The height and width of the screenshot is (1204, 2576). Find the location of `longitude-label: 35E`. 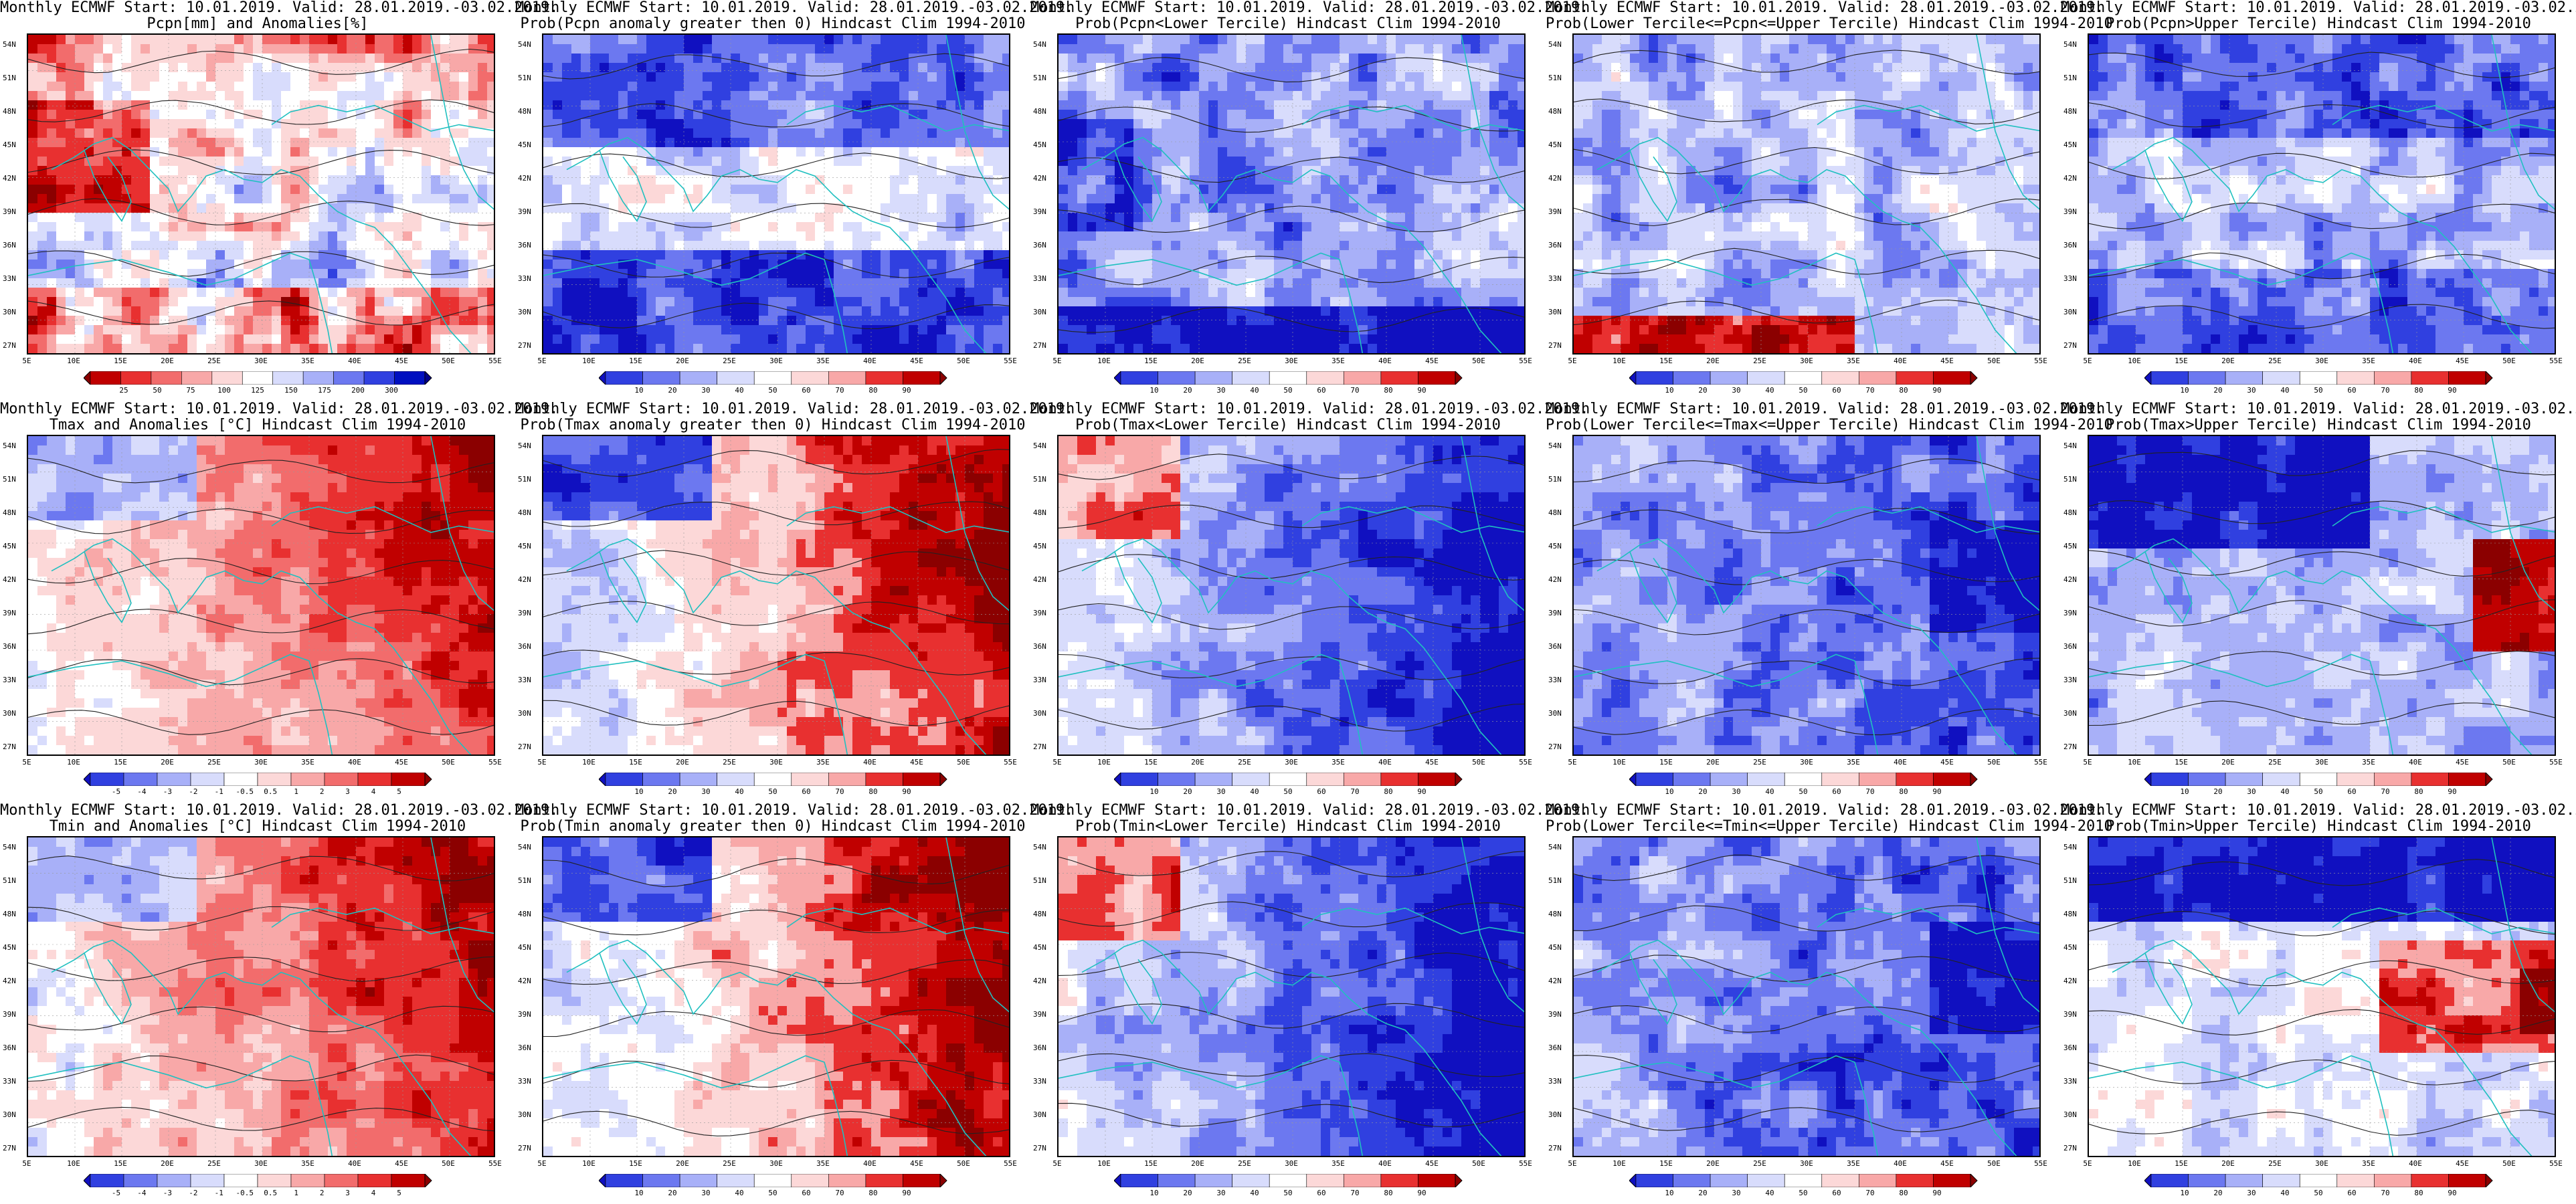

longitude-label: 35E is located at coordinates (1338, 361).